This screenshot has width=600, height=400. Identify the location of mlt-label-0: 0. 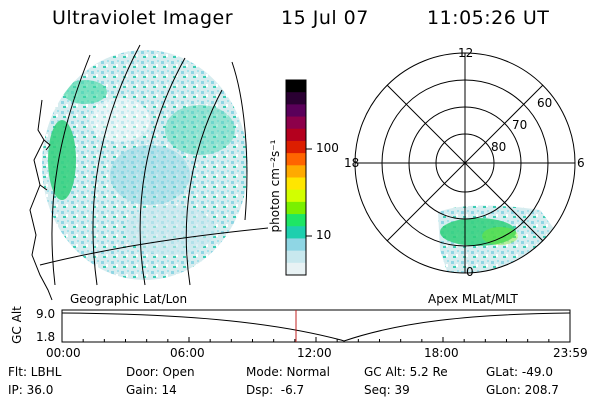
(470, 272).